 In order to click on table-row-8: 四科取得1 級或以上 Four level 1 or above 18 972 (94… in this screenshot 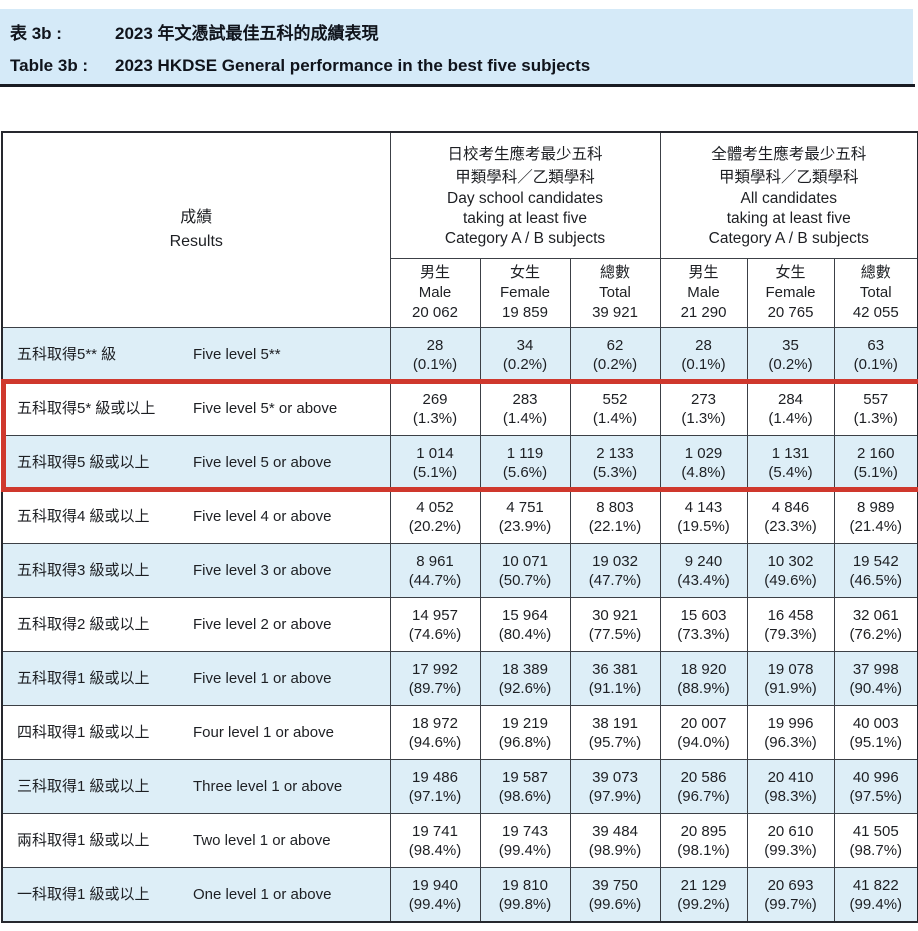, I will do `click(459, 732)`.